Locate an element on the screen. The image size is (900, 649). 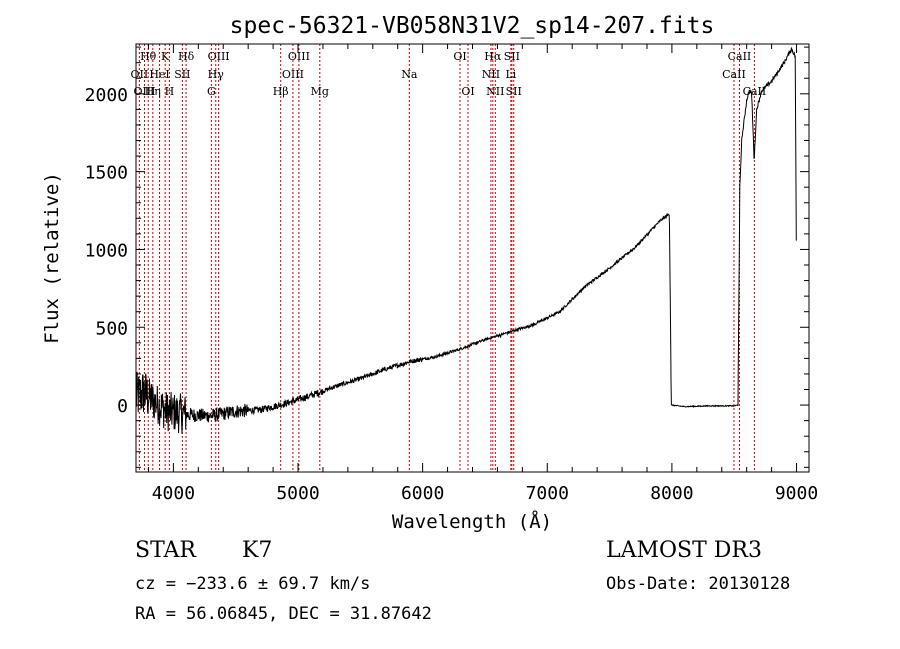
line-label: Hθ is located at coordinates (148, 56).